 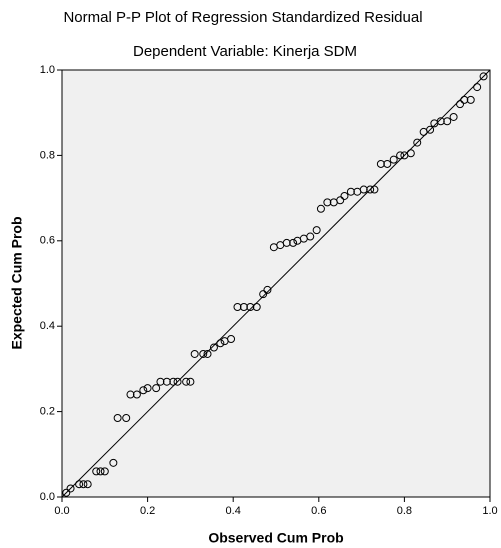 What do you see at coordinates (47, 412) in the screenshot?
I see `y-tick-label: 0.2` at bounding box center [47, 412].